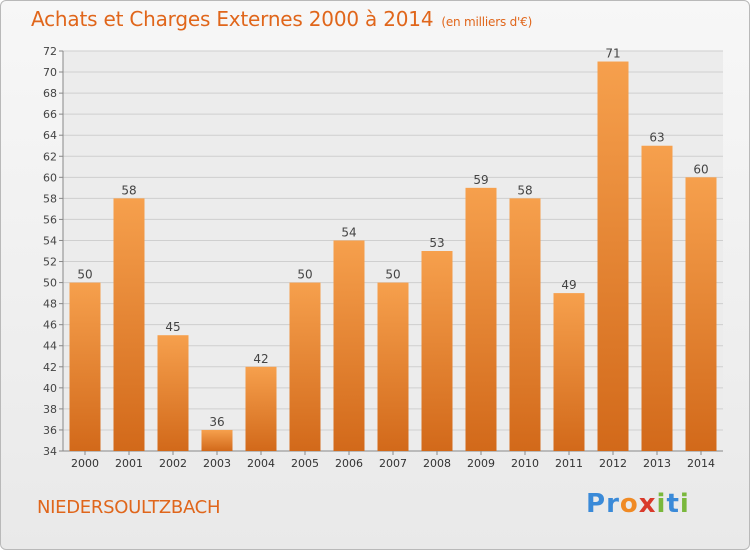 This screenshot has width=750, height=550. Describe the element at coordinates (50, 51) in the screenshot. I see `y-tick-label: 72` at that location.